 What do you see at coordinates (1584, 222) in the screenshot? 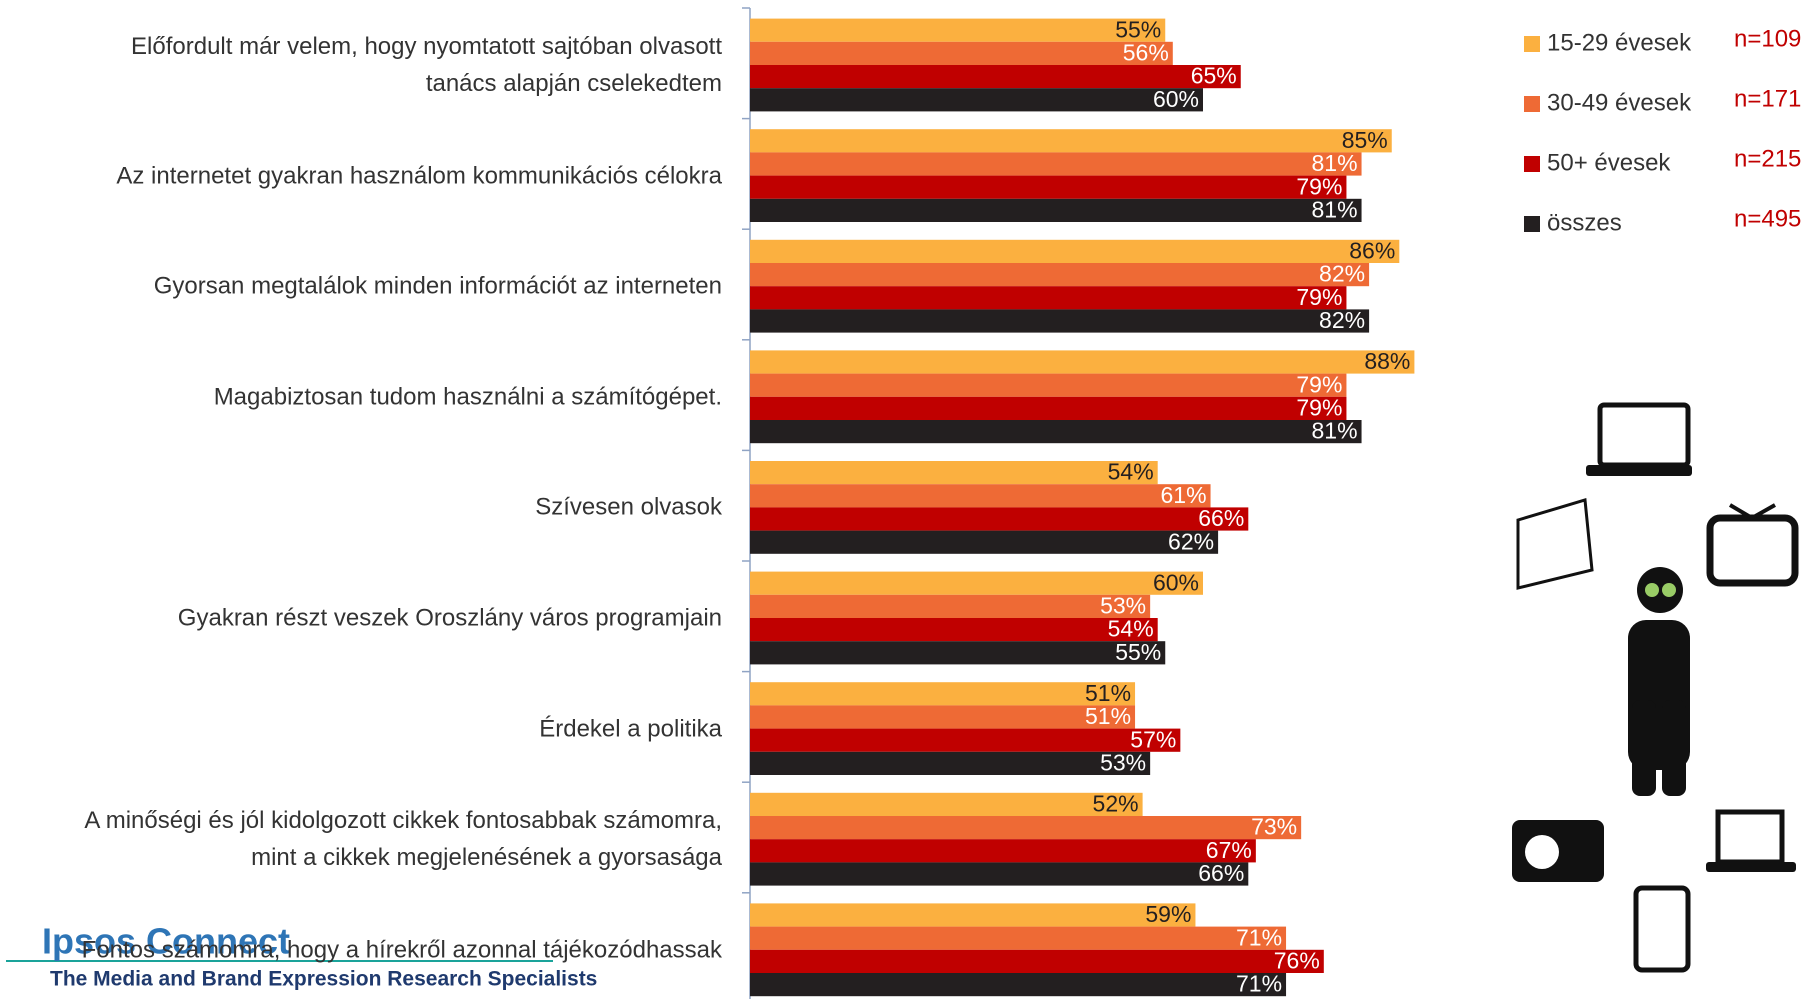
I see `legend-label: összes` at bounding box center [1584, 222].